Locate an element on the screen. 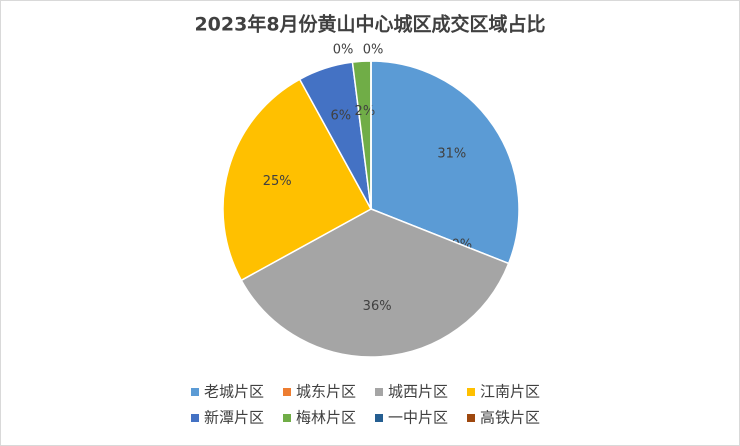 Image resolution: width=740 pixels, height=446 pixels. legend-label: 一中片区 is located at coordinates (418, 418).